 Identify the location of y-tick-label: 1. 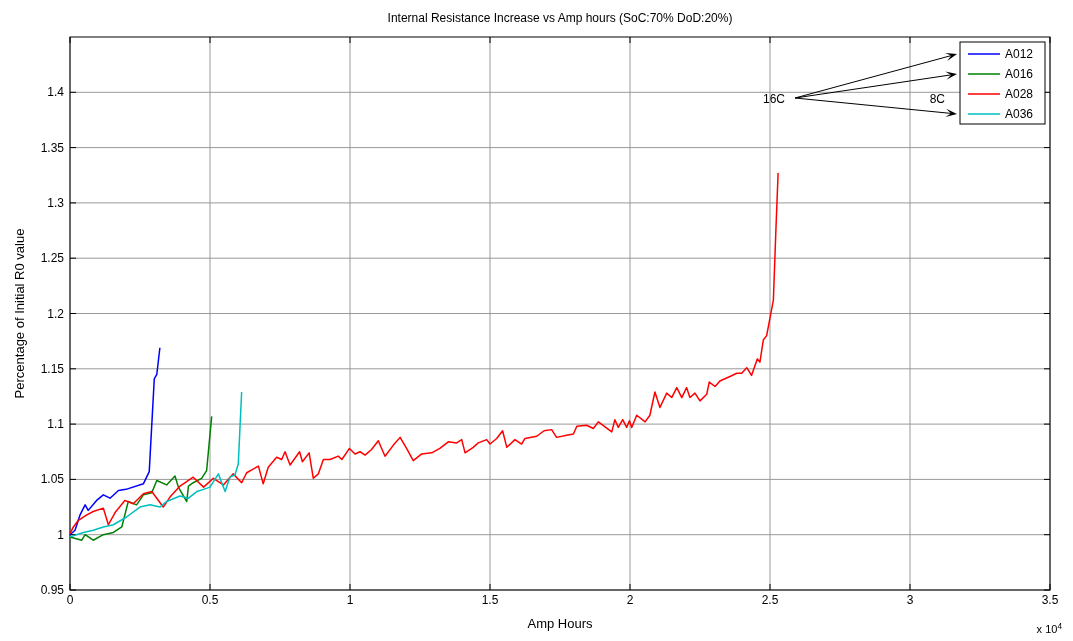
(61, 534).